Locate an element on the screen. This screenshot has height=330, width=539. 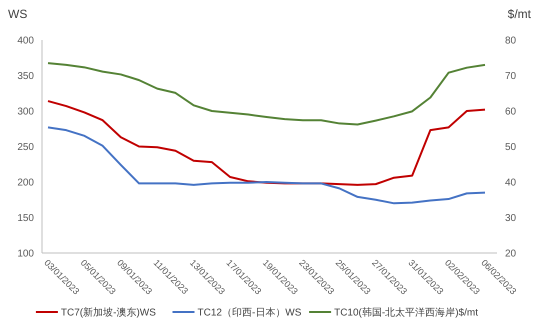
y-tick-label: 350 is located at coordinates (25, 76).